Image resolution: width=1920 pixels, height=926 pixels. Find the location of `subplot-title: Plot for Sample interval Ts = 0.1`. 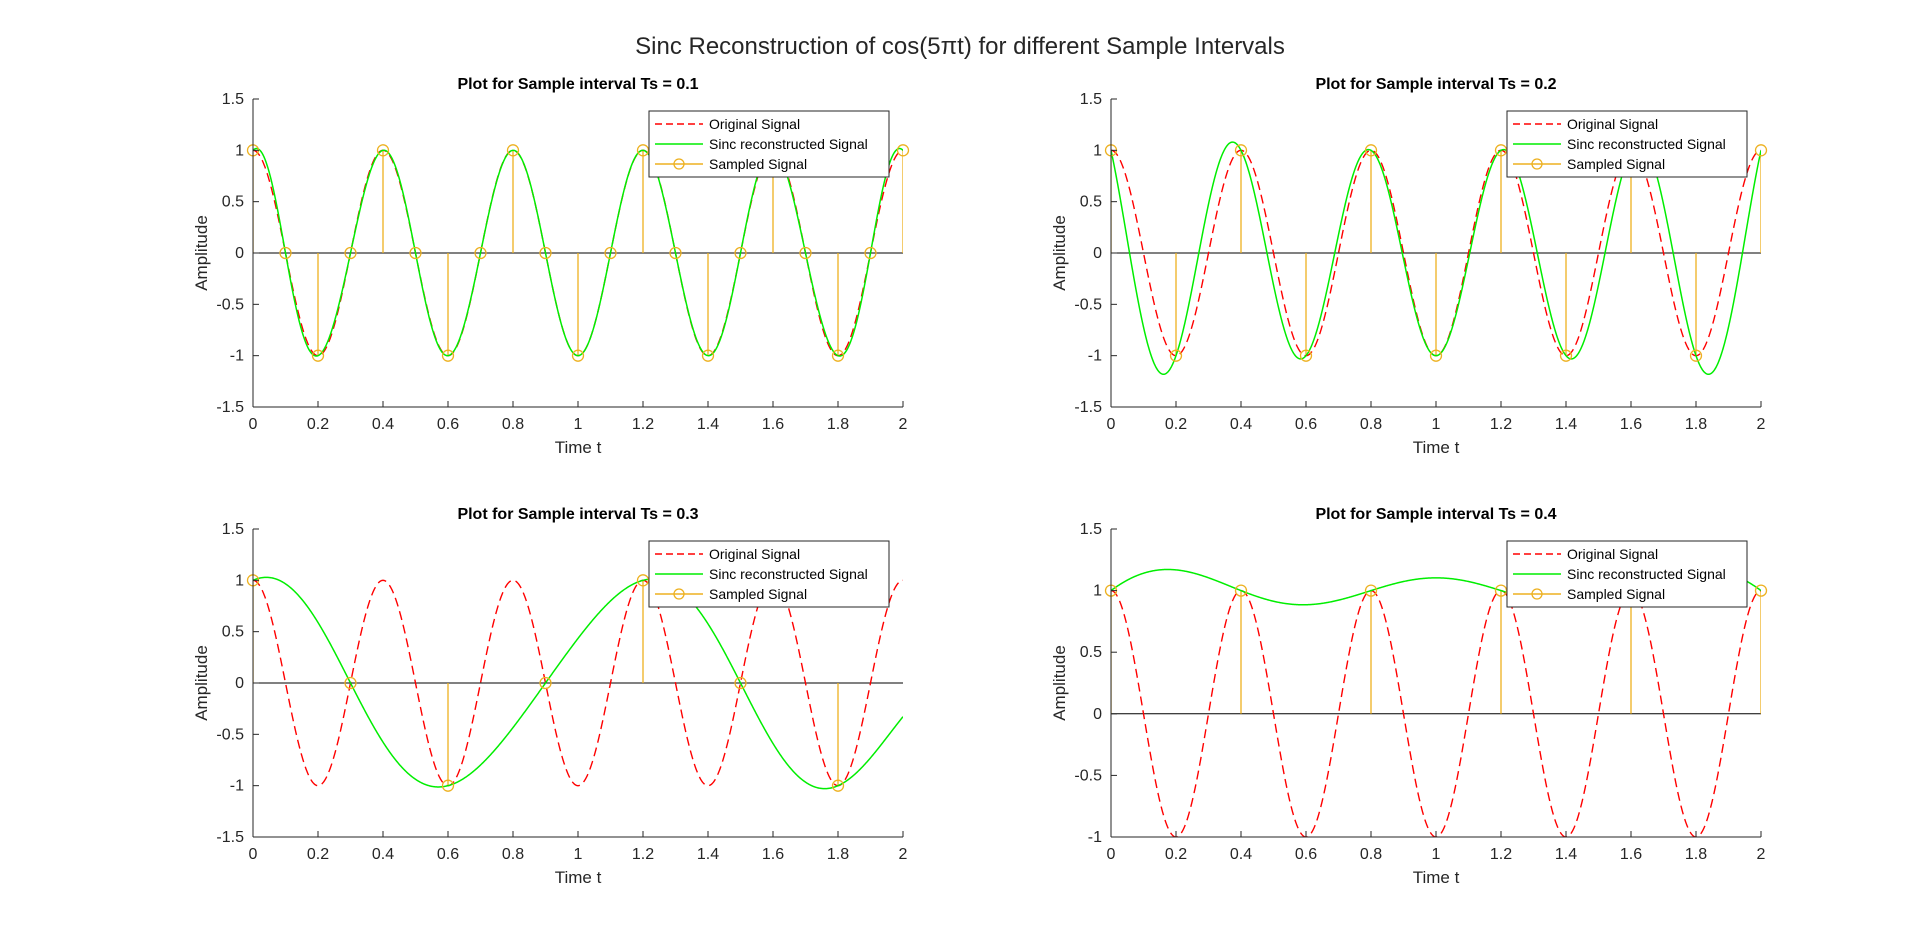

subplot-title: Plot for Sample interval Ts = 0.1 is located at coordinates (577, 84).